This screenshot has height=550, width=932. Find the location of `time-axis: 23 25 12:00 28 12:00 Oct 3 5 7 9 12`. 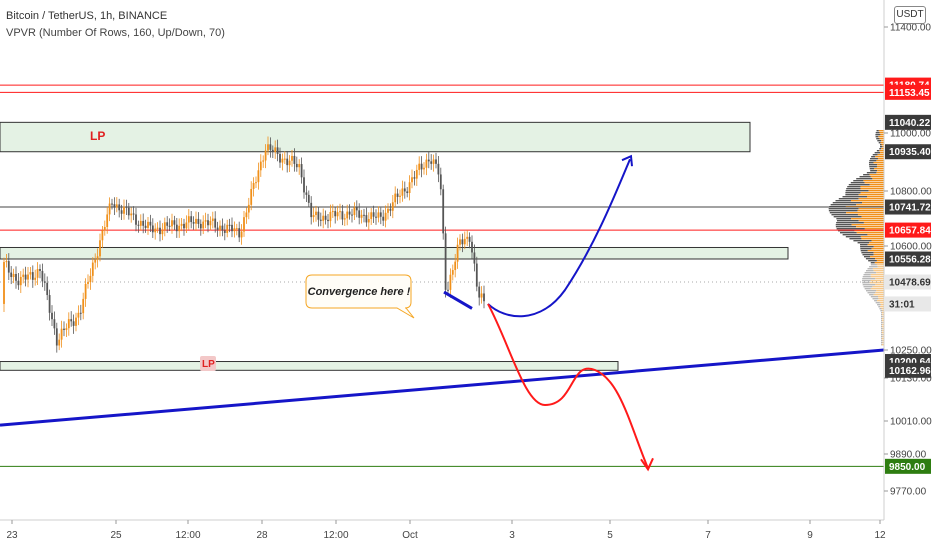

time-axis: 23 25 12:00 28 12:00 Oct 3 5 7 9 12 is located at coordinates (446, 530).